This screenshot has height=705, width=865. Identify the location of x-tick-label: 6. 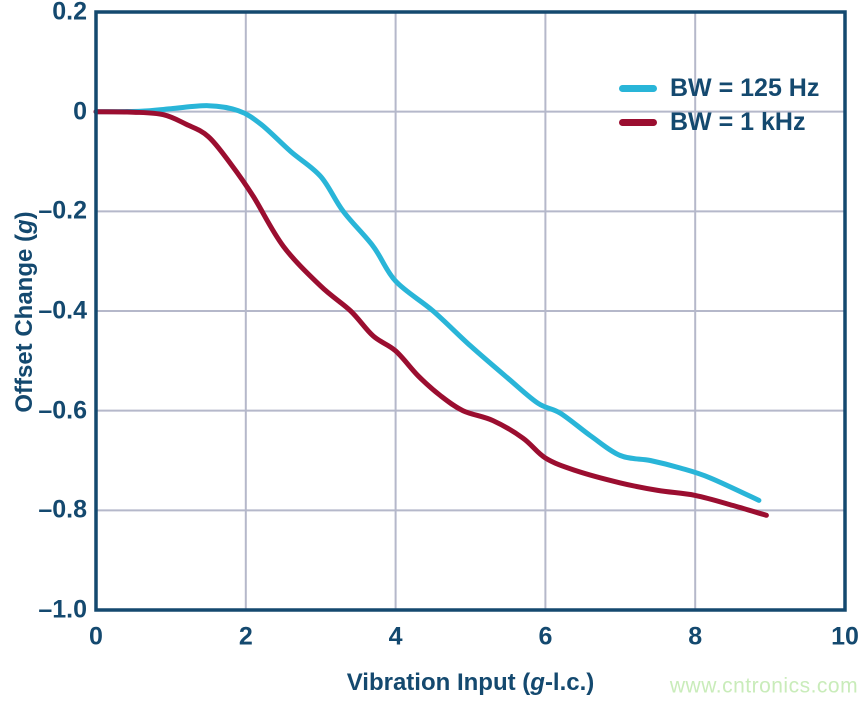
(545, 636).